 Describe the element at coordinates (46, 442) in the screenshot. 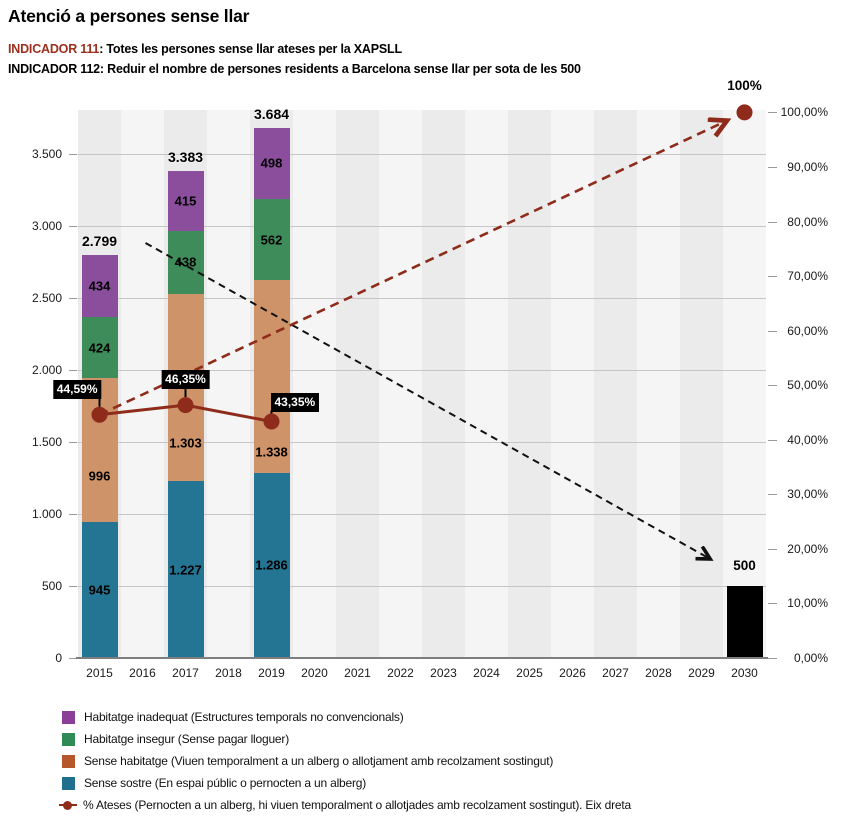

I see `left-axis-tick-label: 1.500` at that location.